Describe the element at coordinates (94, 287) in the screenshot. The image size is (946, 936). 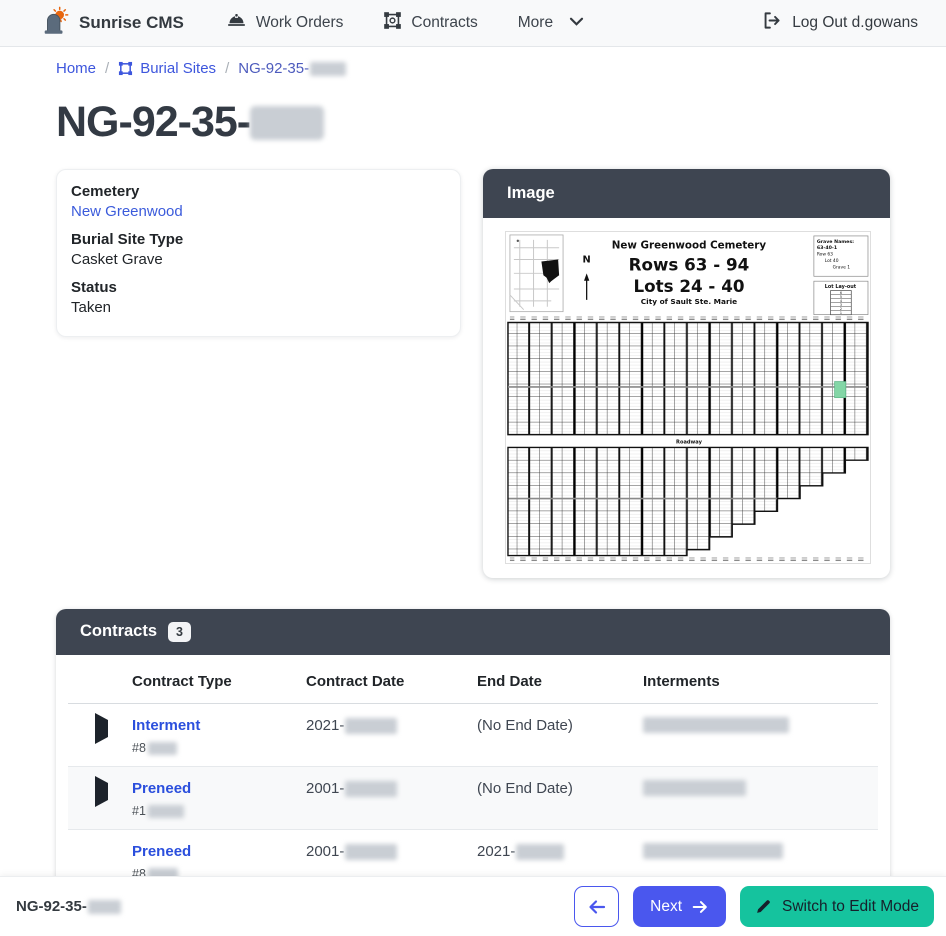
I see `status-label: Status` at that location.